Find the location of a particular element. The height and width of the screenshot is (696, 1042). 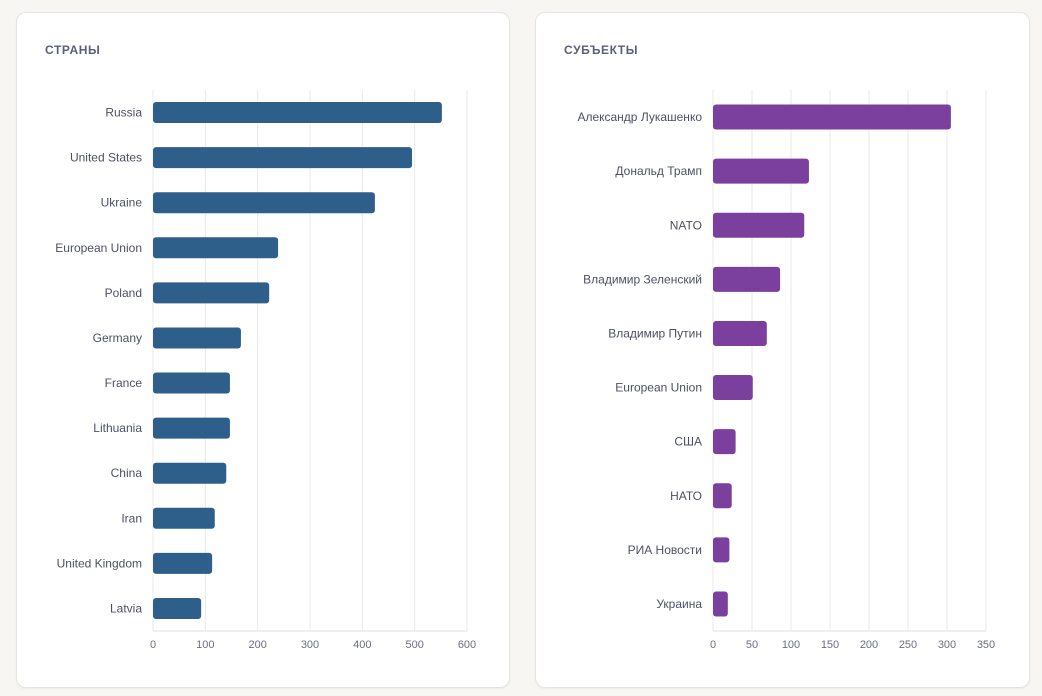

category-label: Iran is located at coordinates (131, 518).